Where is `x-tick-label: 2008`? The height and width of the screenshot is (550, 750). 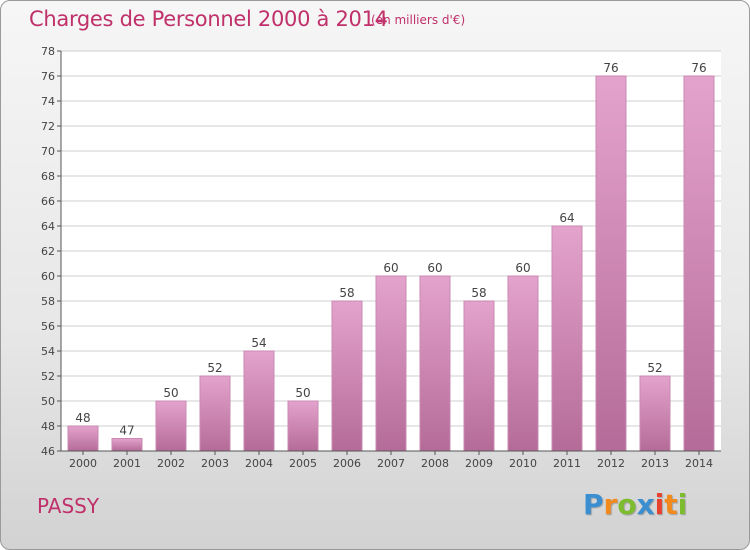
x-tick-label: 2008 is located at coordinates (435, 463).